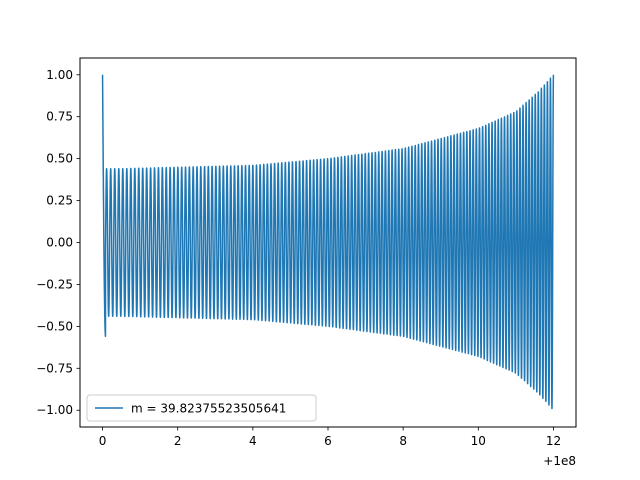 This screenshot has height=480, width=640. I want to click on legend-label: m = 39.82375523505641, so click(208, 409).